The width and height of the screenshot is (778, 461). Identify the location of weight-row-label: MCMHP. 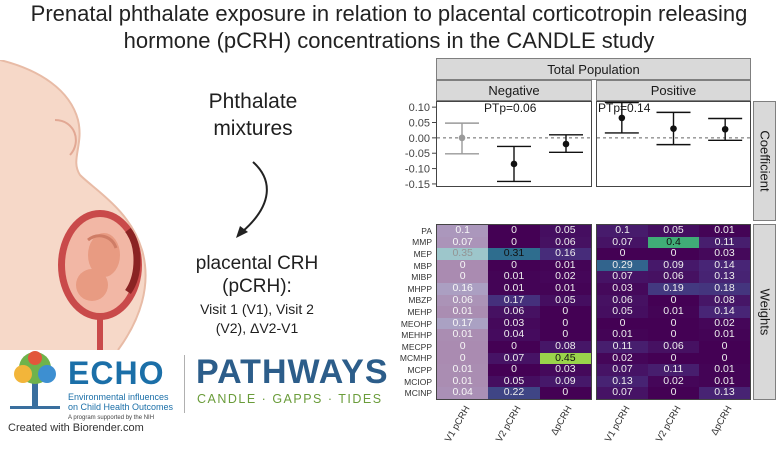
(415, 358).